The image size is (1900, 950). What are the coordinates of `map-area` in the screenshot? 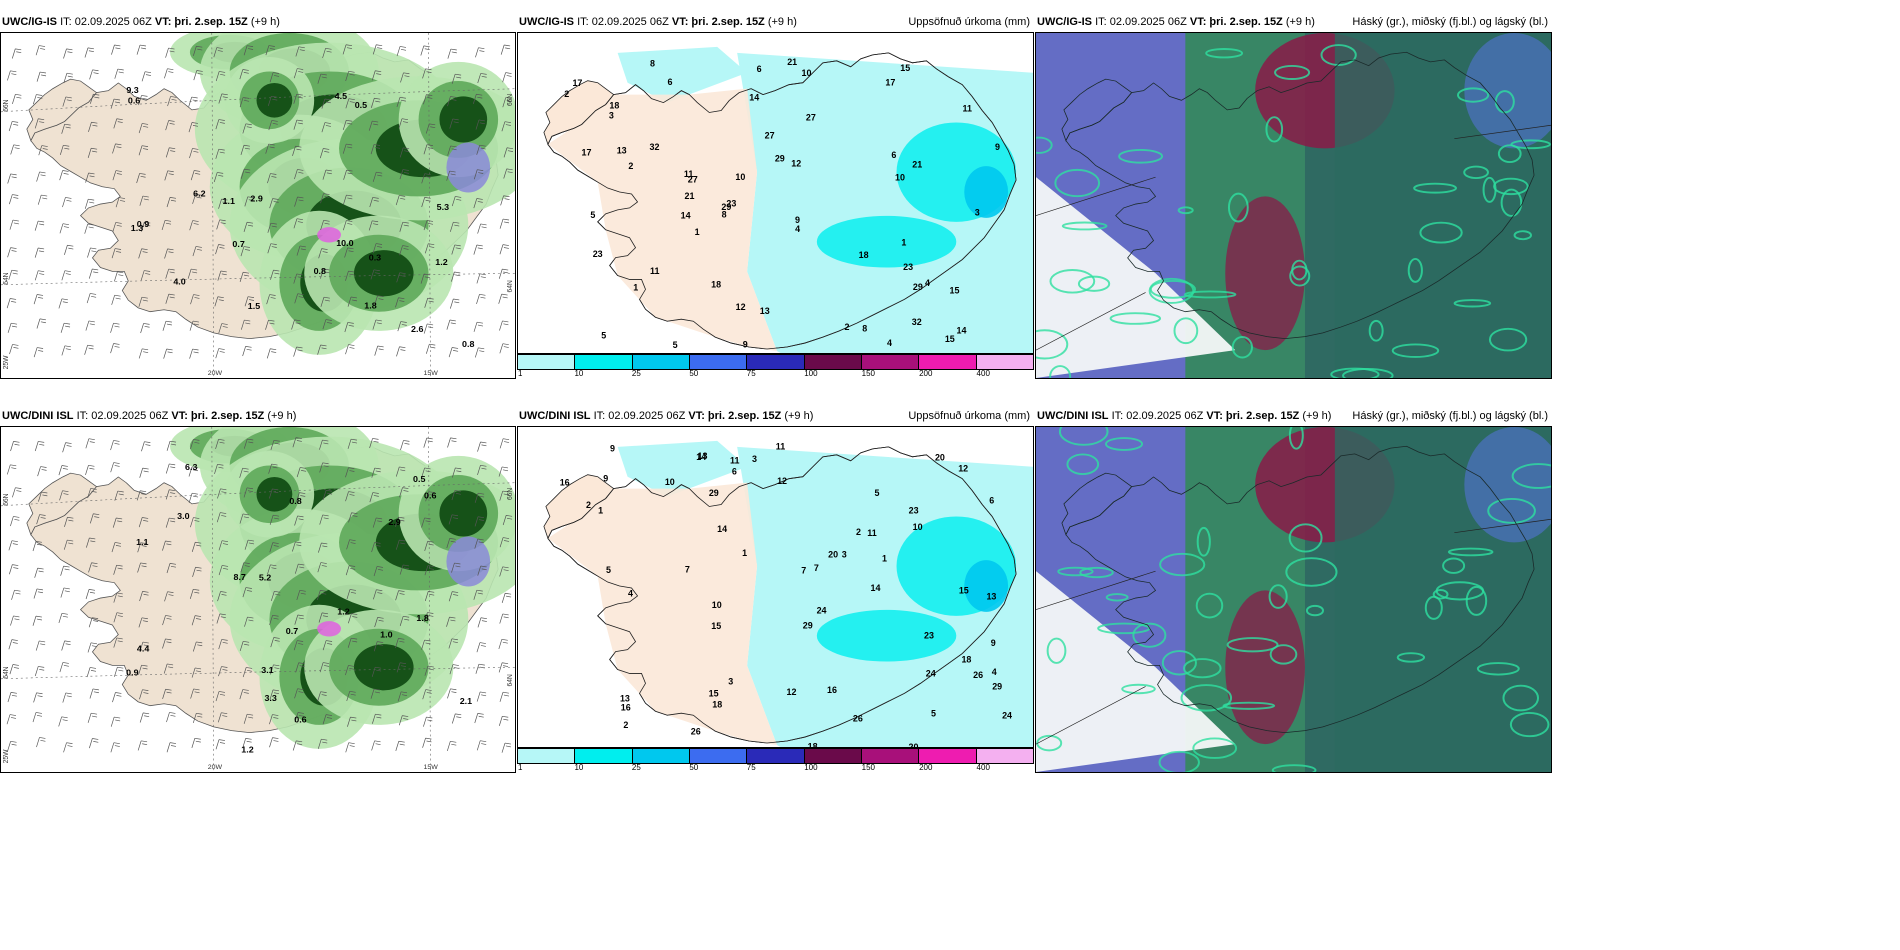 It's located at (1293, 205).